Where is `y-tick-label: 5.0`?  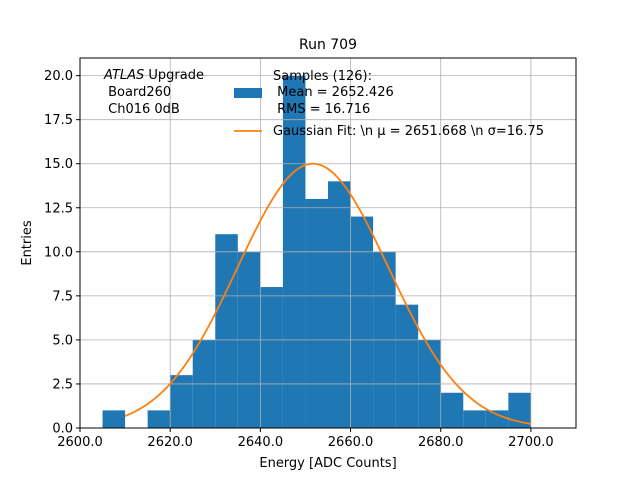 y-tick-label: 5.0 is located at coordinates (62, 340).